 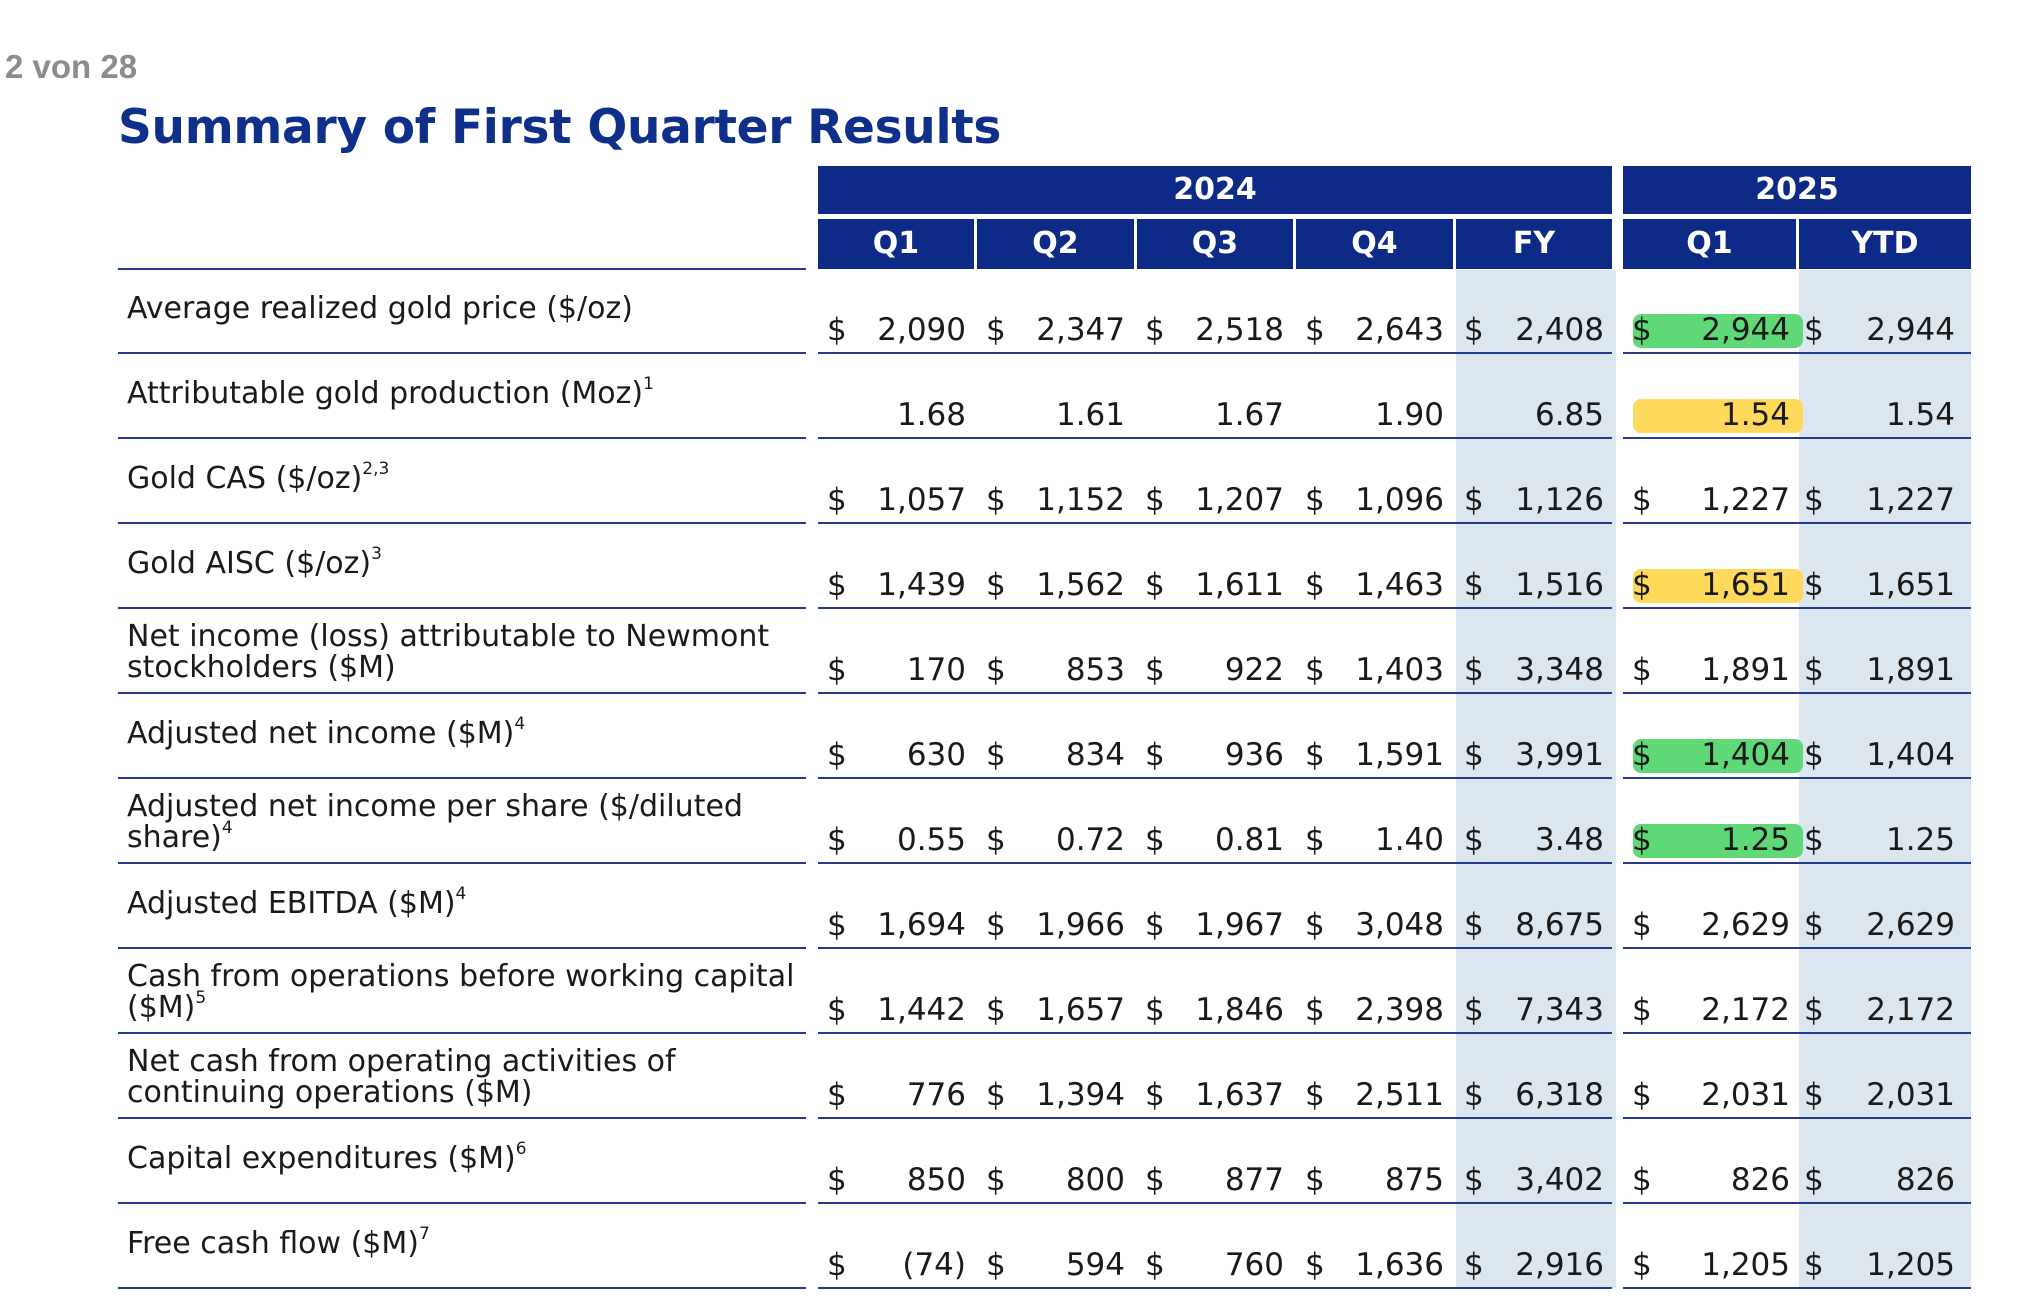 I want to click on cell-2024-fy: 3,991, so click(x=1559, y=755).